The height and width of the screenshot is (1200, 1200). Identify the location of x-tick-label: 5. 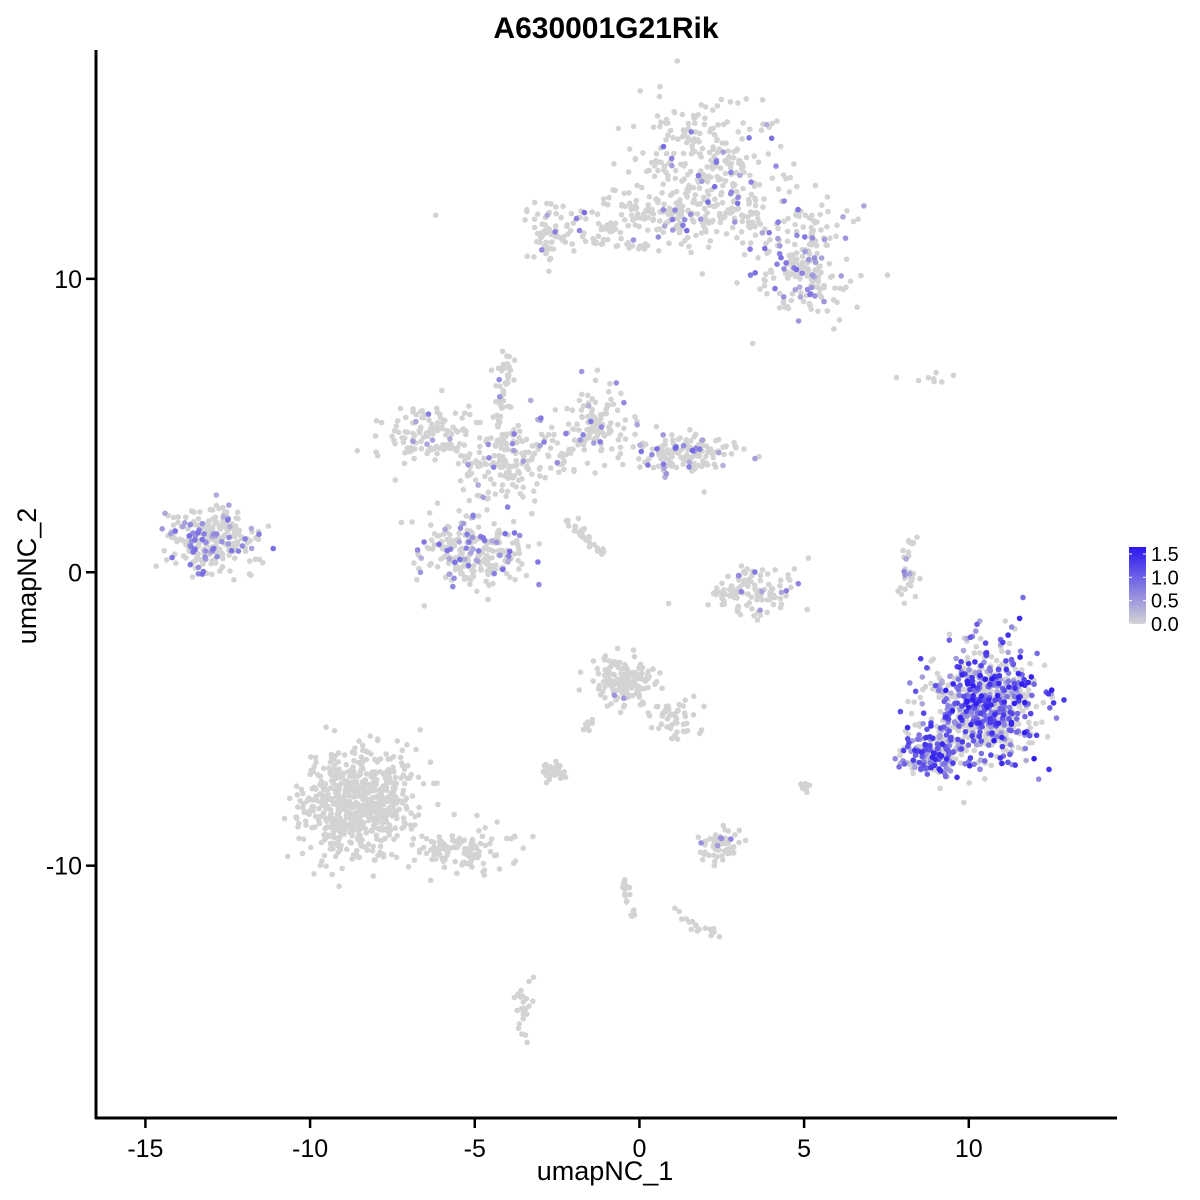
(804, 1149).